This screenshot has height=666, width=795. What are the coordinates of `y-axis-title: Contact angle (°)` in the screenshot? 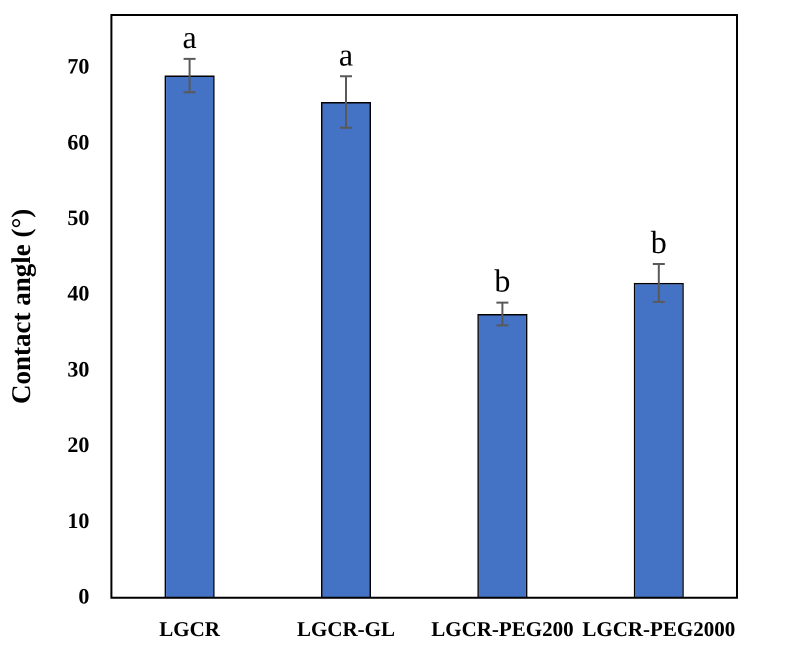 It's located at (21, 306).